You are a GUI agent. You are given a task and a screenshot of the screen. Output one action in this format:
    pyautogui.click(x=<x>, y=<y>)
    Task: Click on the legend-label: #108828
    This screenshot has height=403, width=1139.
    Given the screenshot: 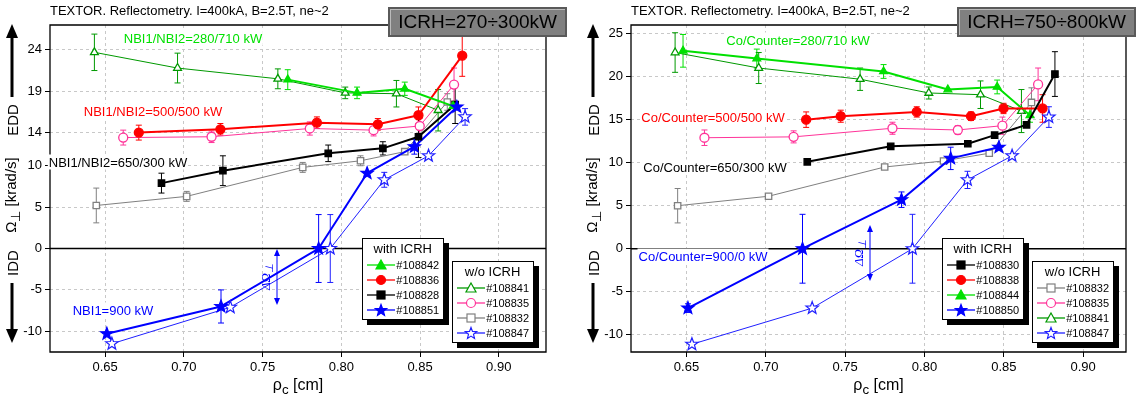 What is the action you would take?
    pyautogui.click(x=418, y=294)
    